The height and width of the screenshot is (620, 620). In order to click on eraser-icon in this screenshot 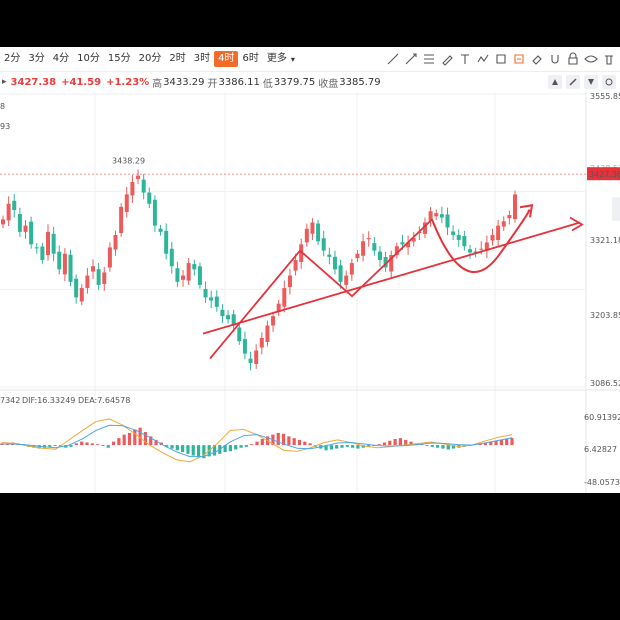, I will do `click(537, 59)`.